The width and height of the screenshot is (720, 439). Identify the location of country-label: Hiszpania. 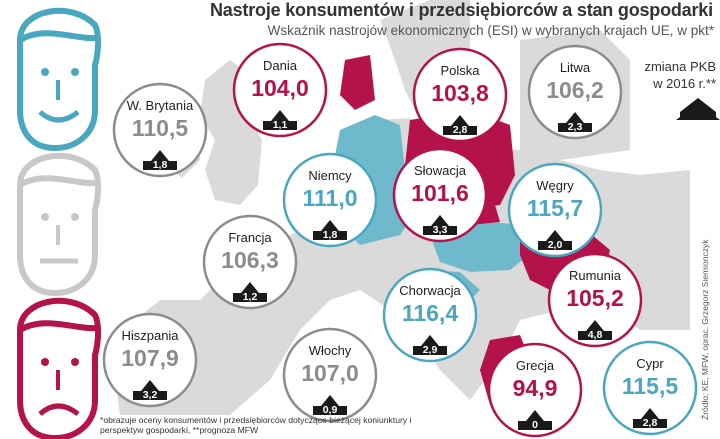
(150, 335).